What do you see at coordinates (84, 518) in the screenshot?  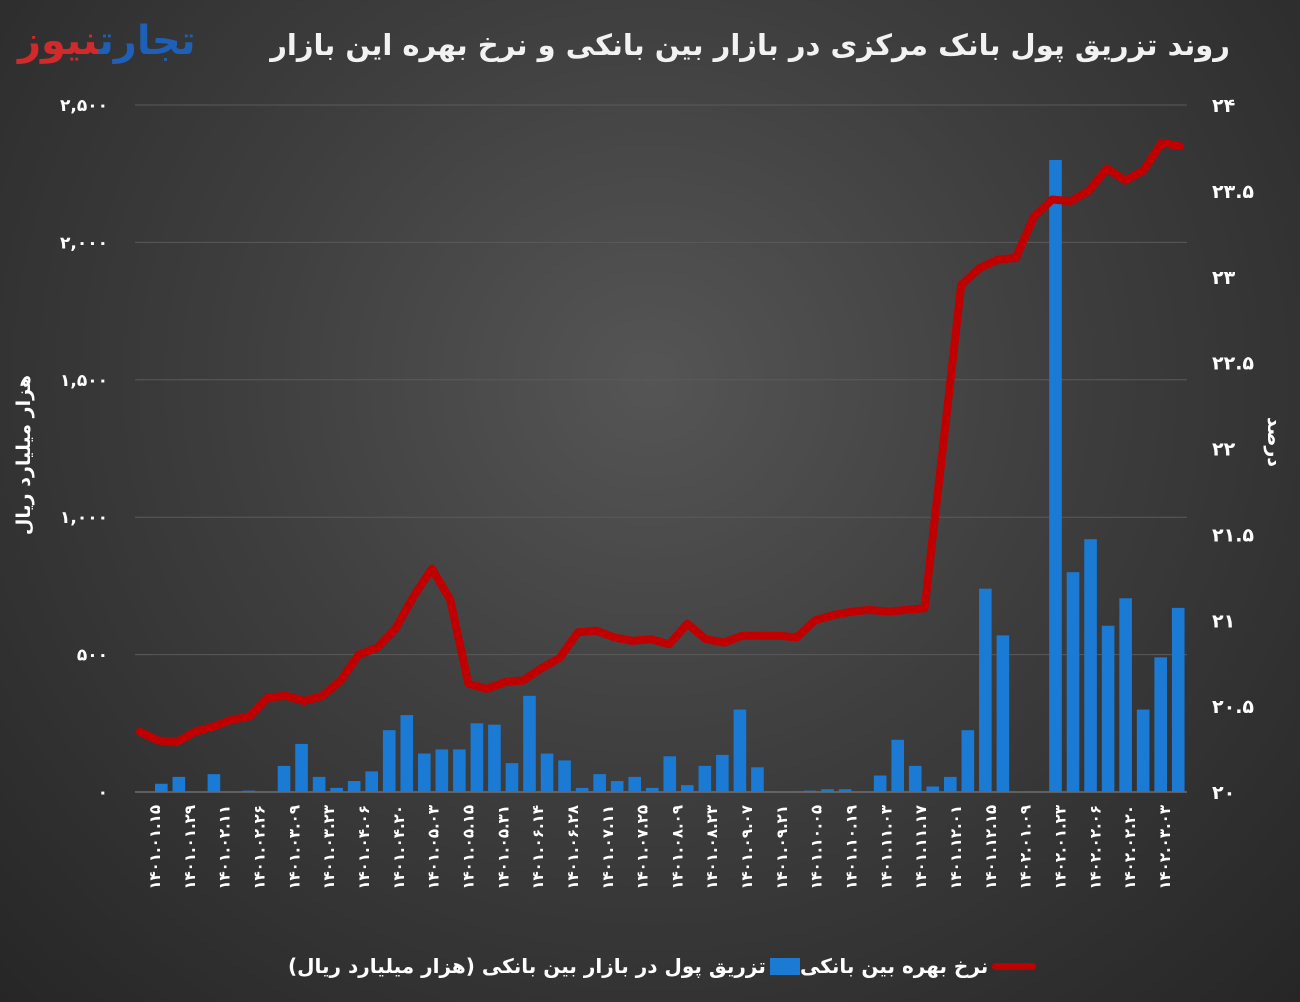 I see `y-tick-left: ۱,۰۰۰` at bounding box center [84, 518].